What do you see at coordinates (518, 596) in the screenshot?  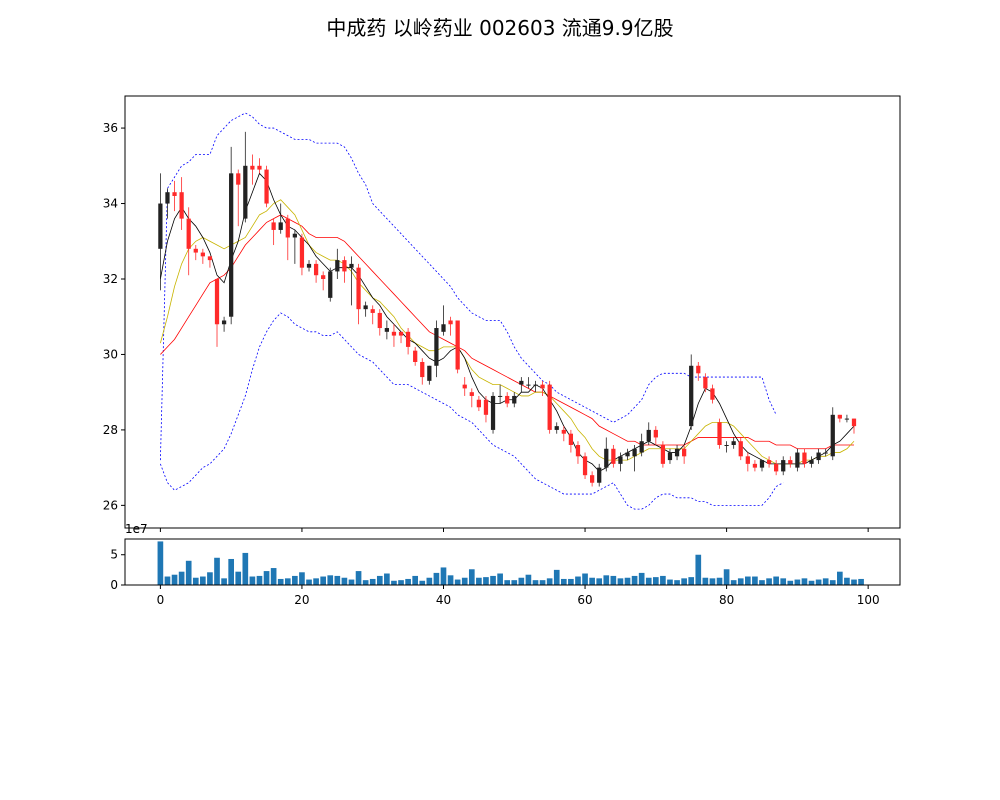 I see `volume-x-axis: 0 20 40 60 80 100` at bounding box center [518, 596].